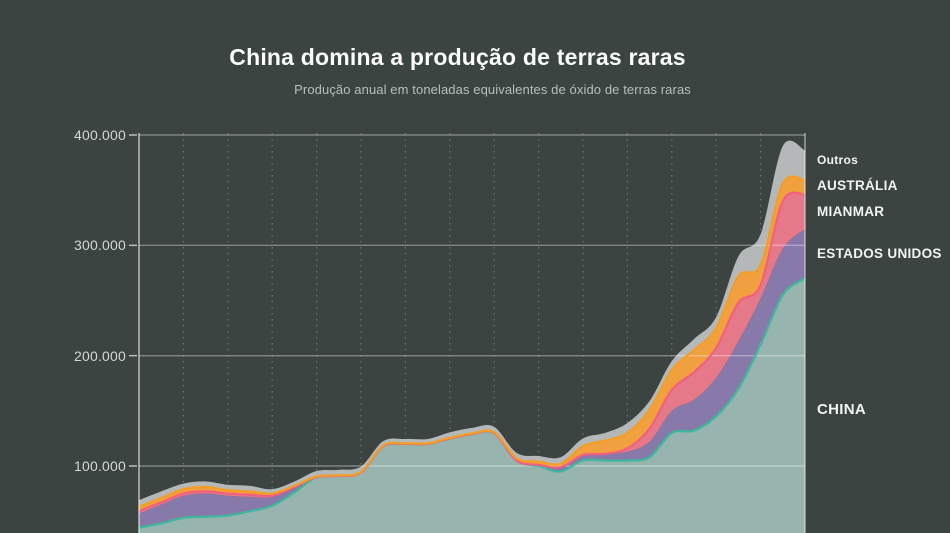  I want to click on y-axis-tick-label-200000: 200.000, so click(99, 356).